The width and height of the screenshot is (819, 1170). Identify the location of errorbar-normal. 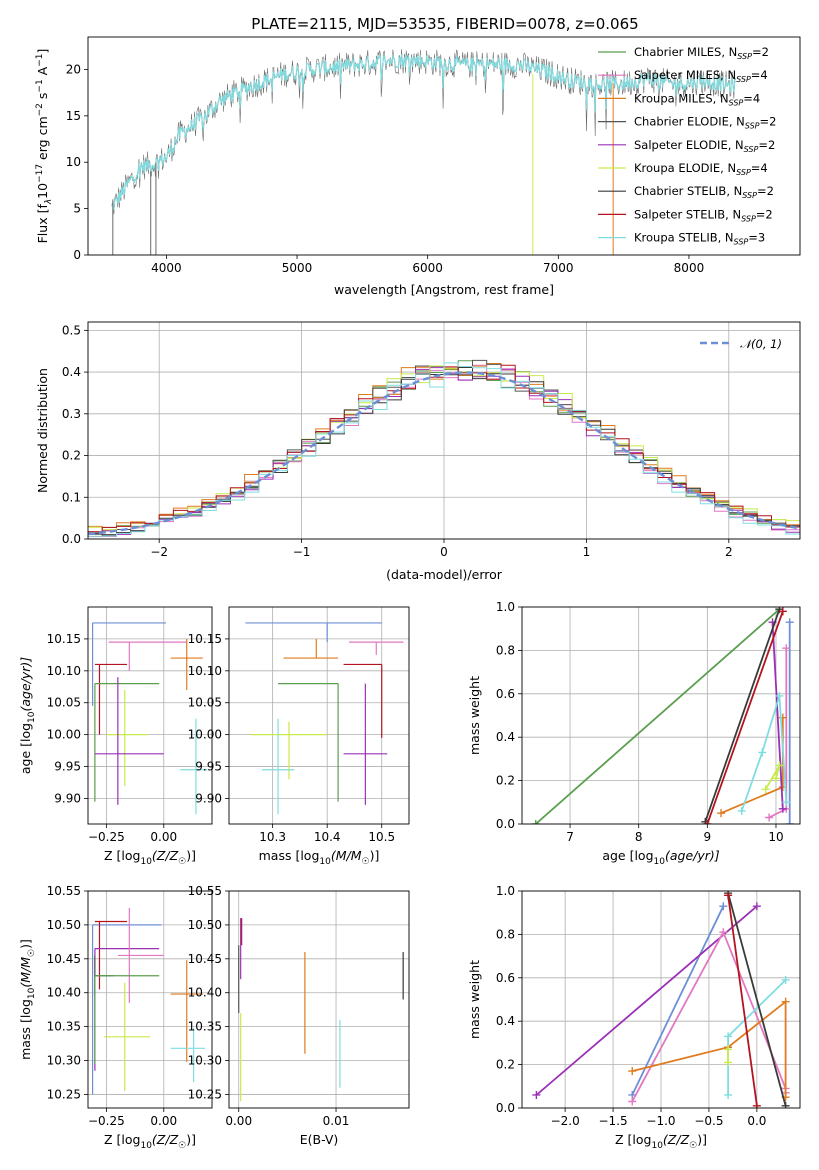
(126, 1009).